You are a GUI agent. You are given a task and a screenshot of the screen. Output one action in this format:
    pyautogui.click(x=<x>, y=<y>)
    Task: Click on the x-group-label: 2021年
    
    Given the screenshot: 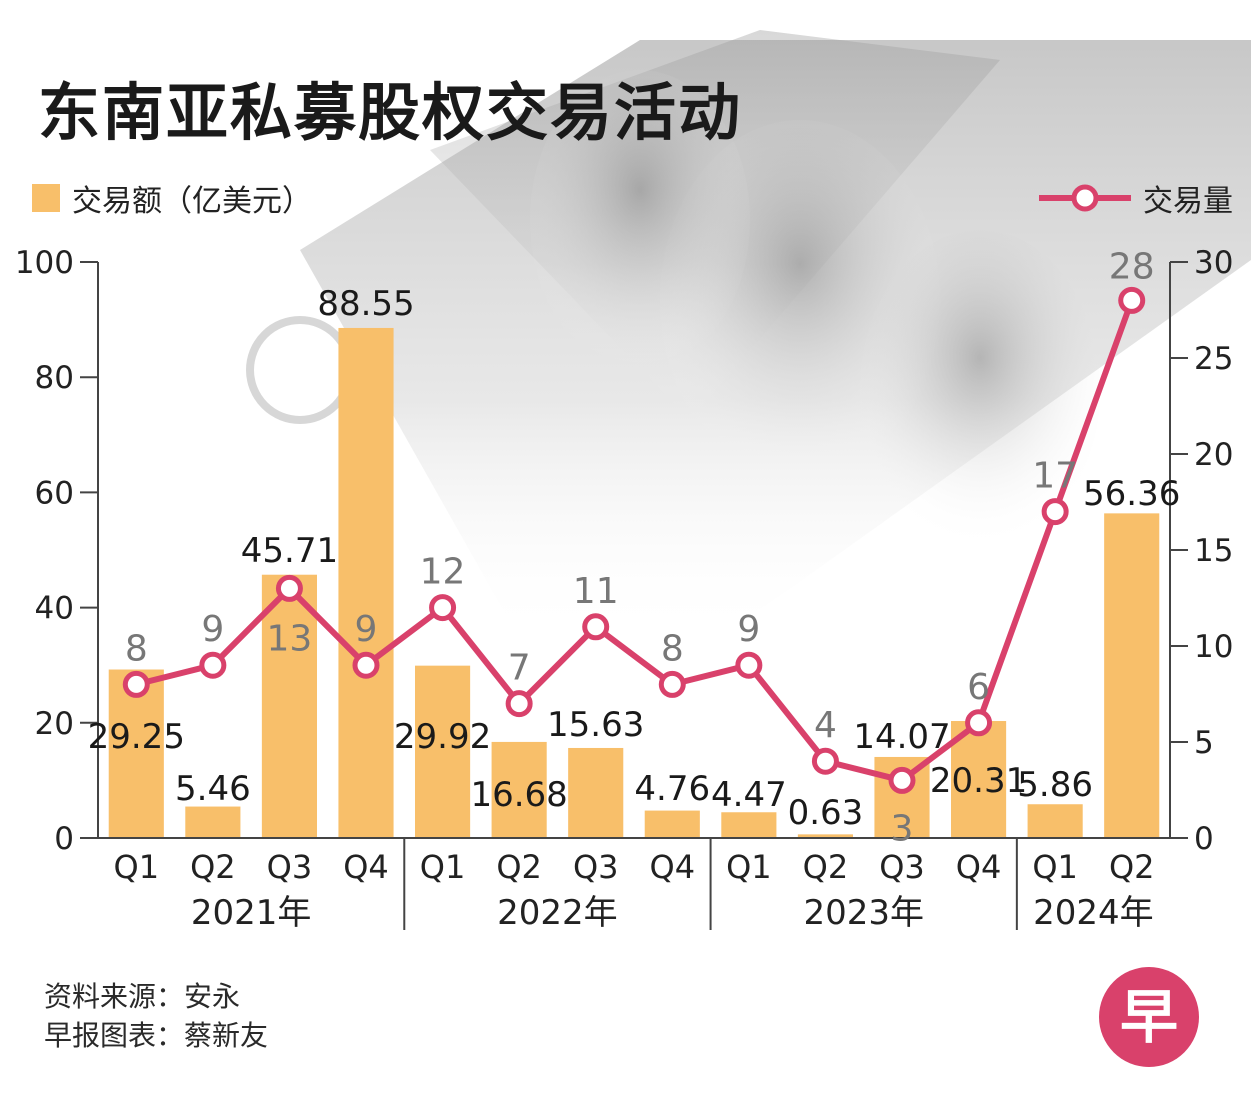 What is the action you would take?
    pyautogui.click(x=251, y=913)
    